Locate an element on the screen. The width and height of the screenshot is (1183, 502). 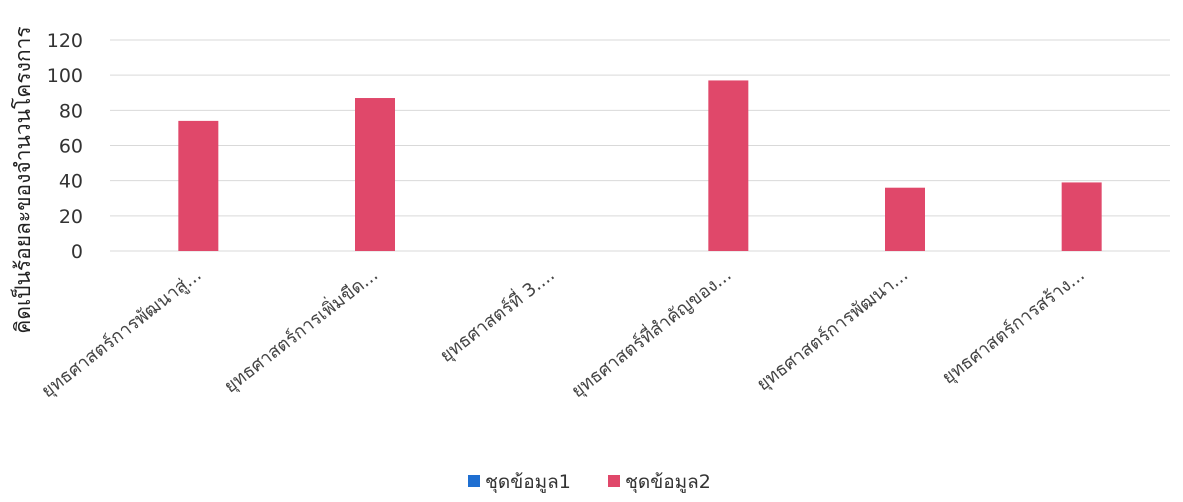
legend: ชุดข้อมูล1 ชุดข้อมูล2 is located at coordinates (589, 482).